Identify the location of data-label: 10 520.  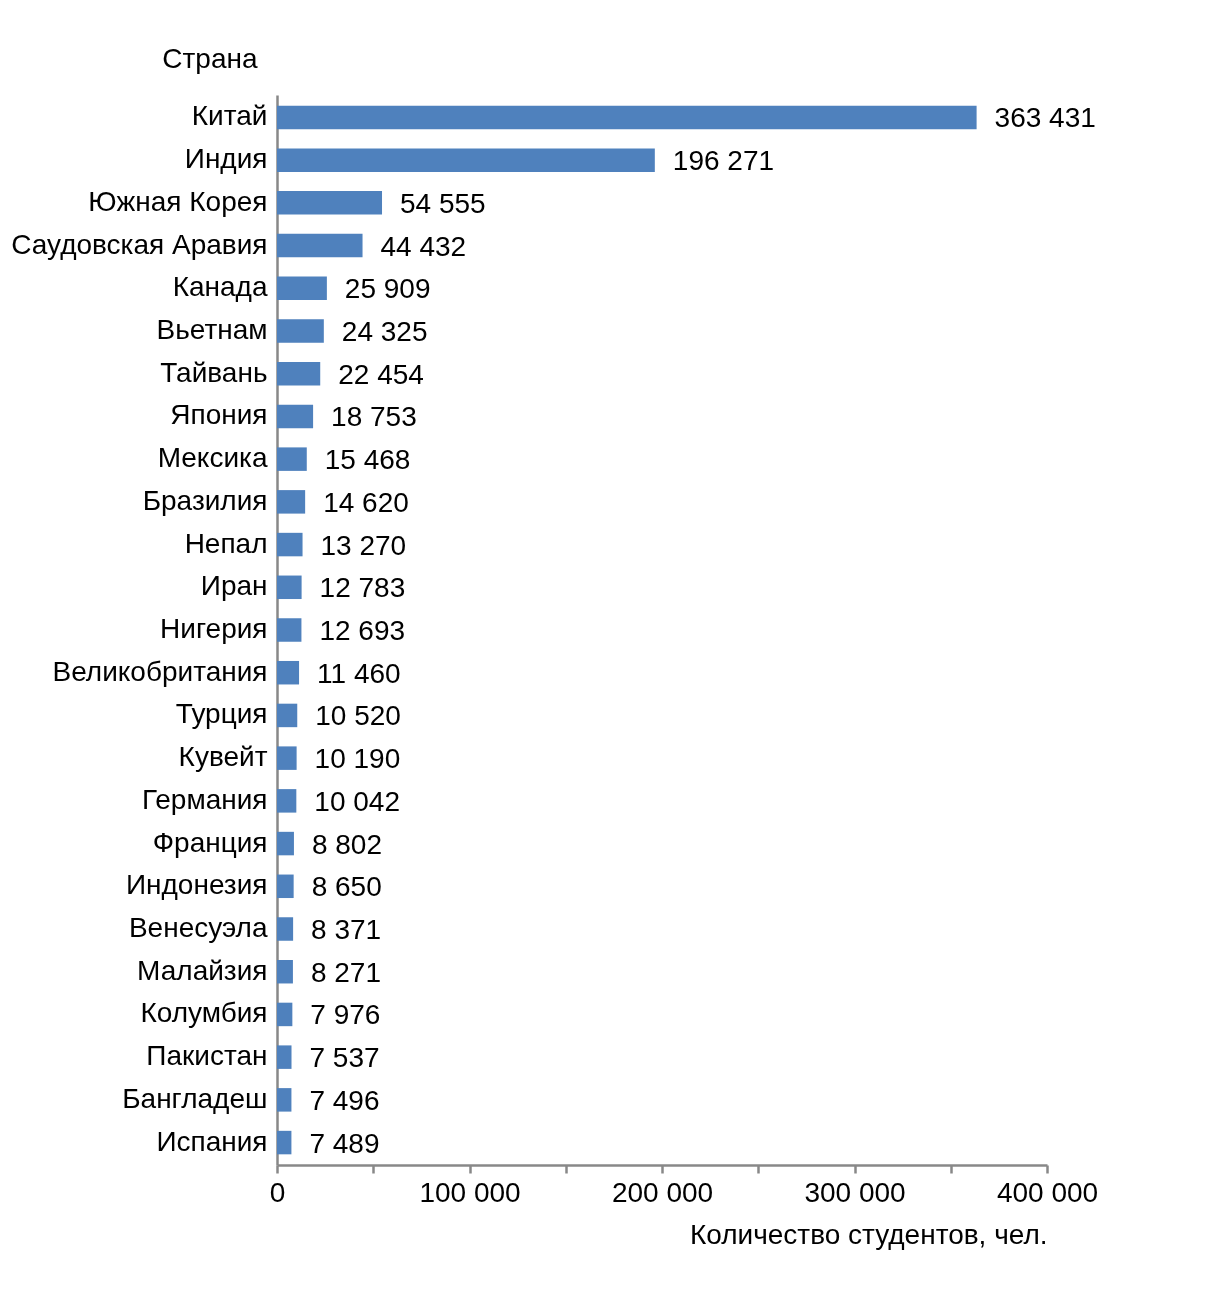
(358, 716).